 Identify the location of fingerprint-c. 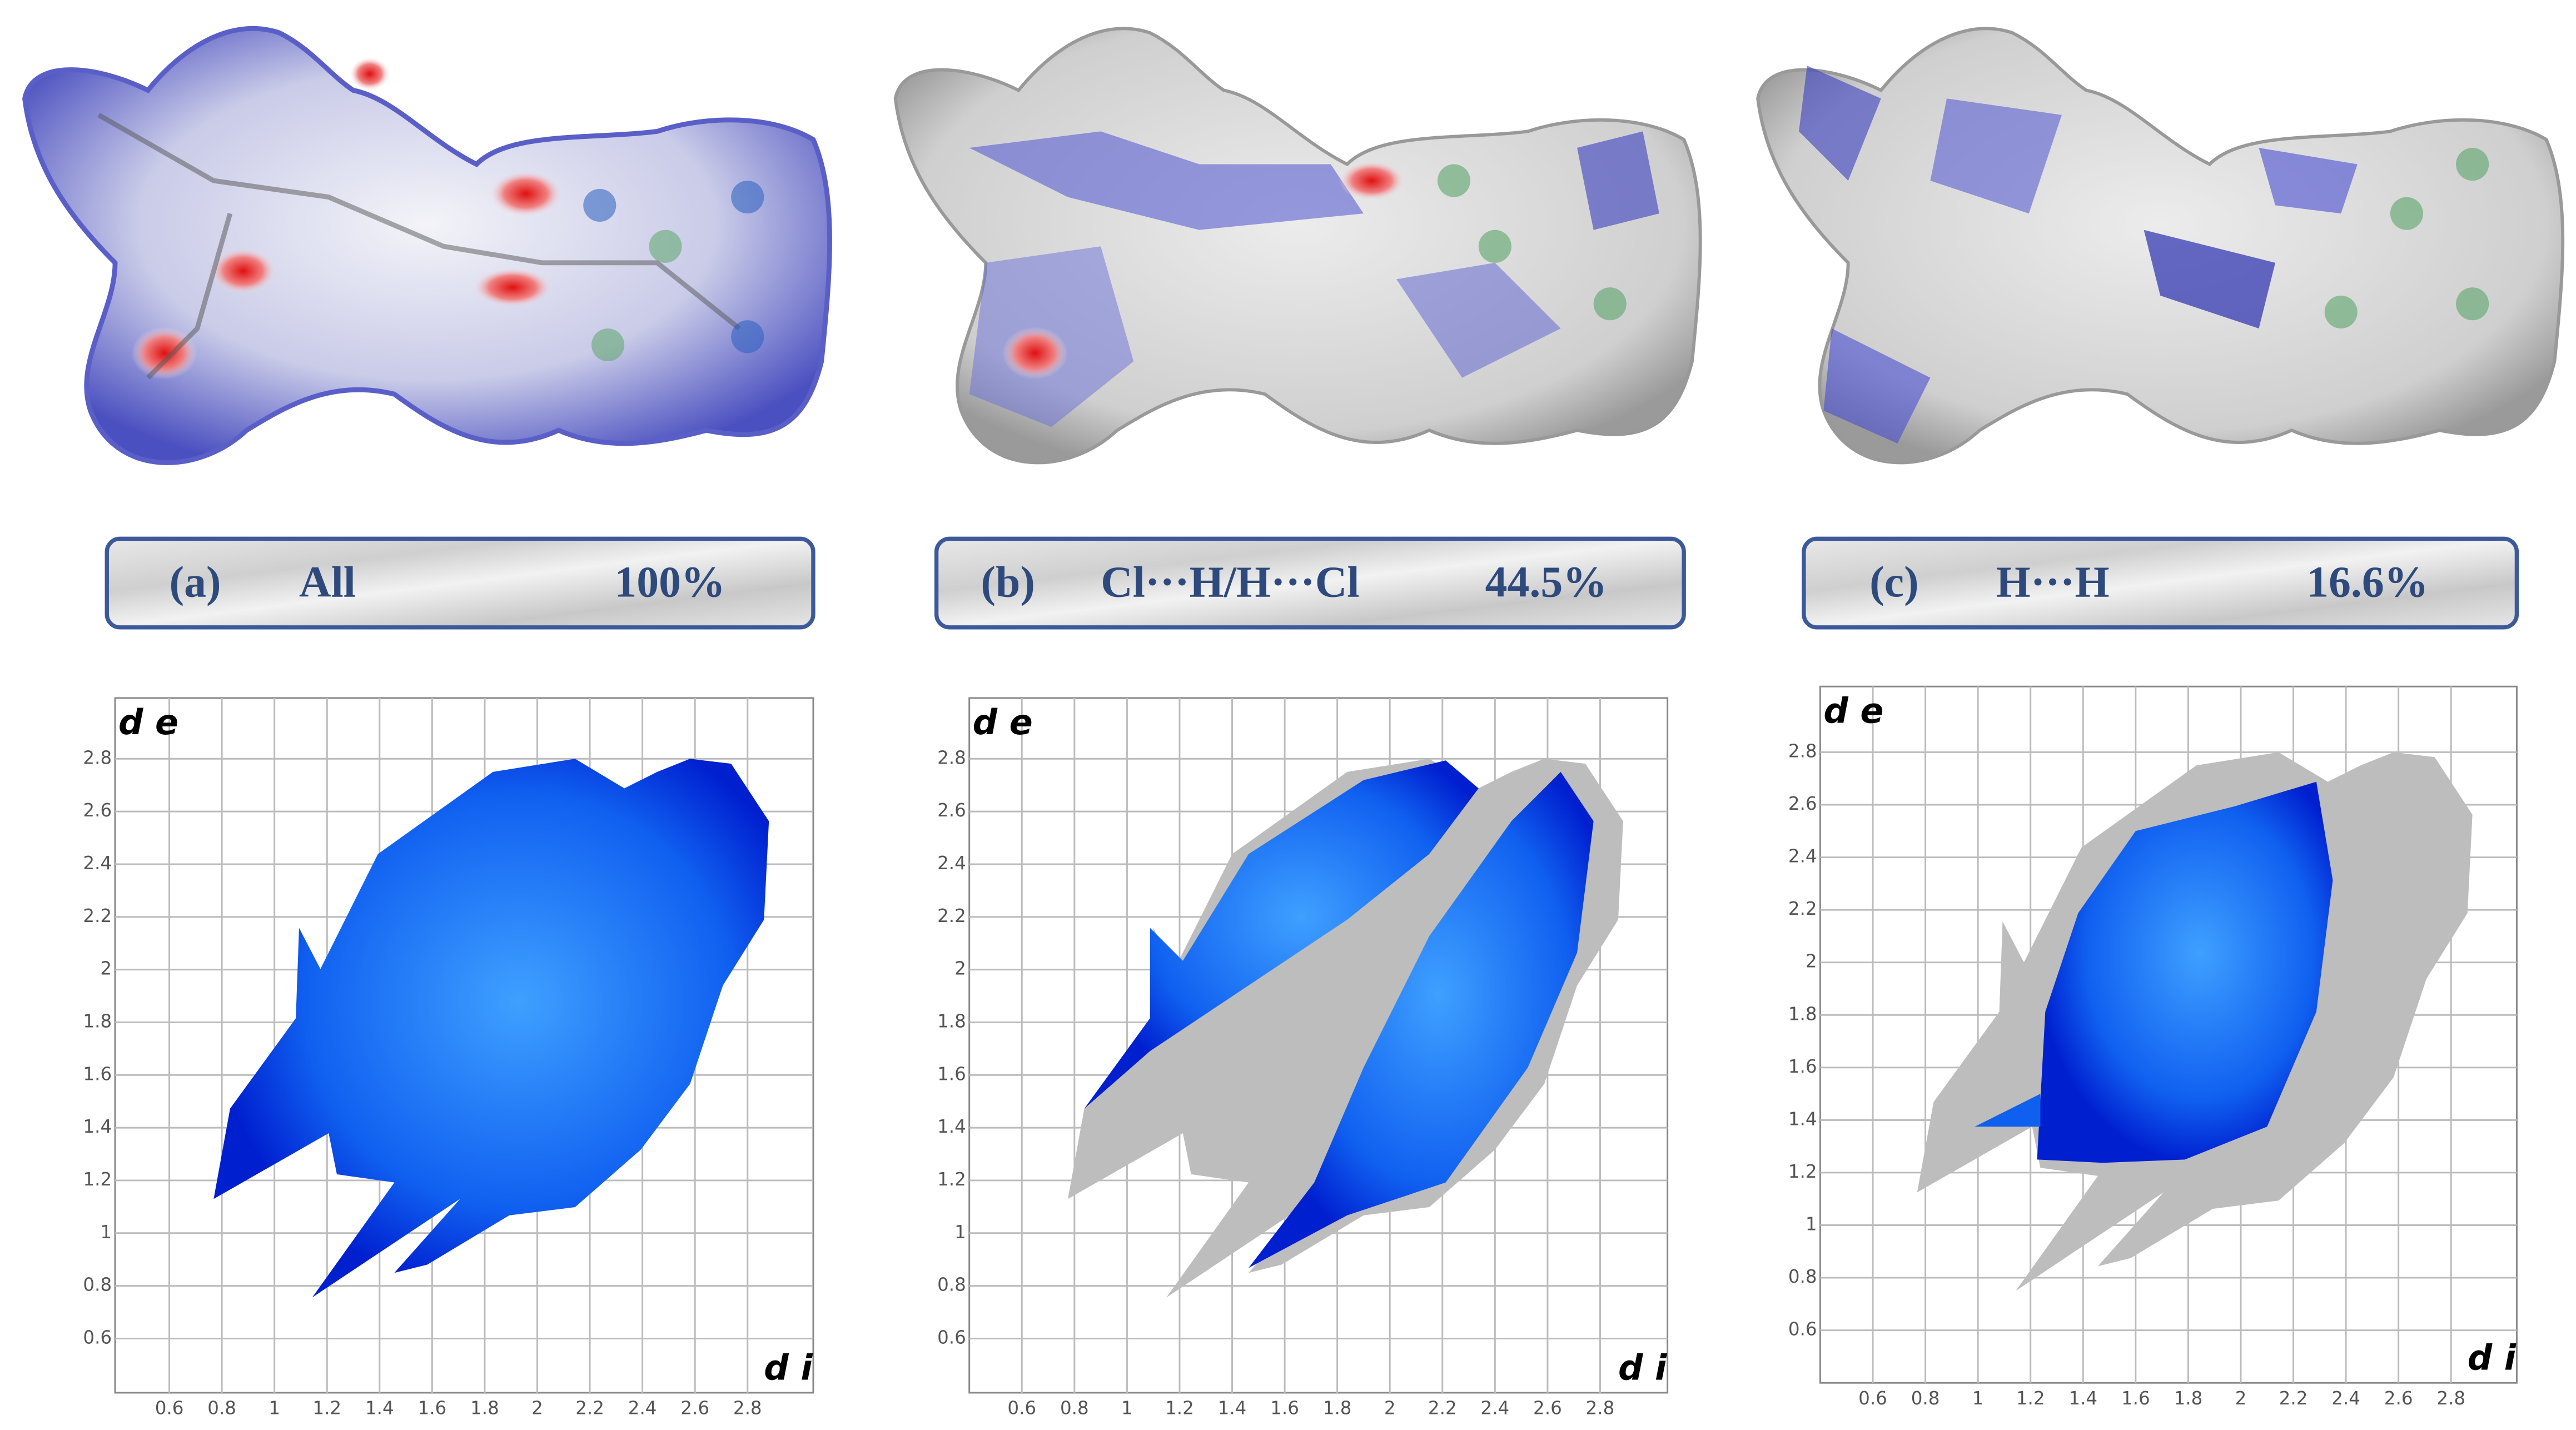
(2195, 1021).